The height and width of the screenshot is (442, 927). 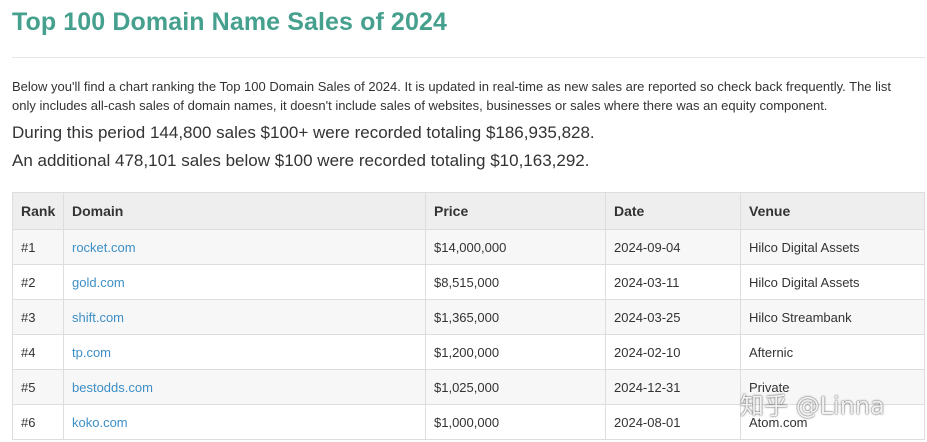 What do you see at coordinates (832, 387) in the screenshot?
I see `venue-cell: Private` at bounding box center [832, 387].